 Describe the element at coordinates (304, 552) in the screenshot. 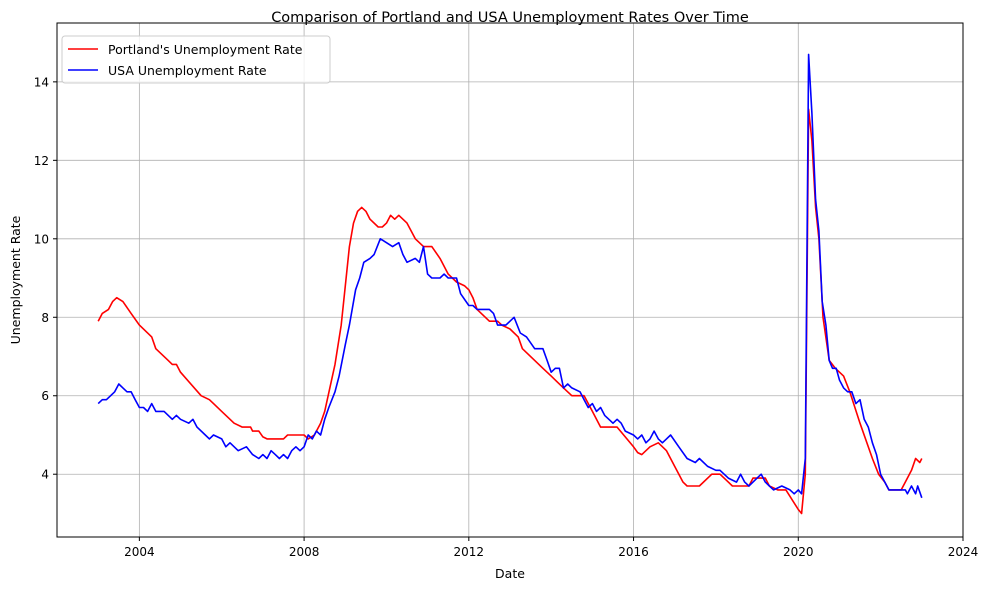

I see `x-tick-label: 2008` at that location.